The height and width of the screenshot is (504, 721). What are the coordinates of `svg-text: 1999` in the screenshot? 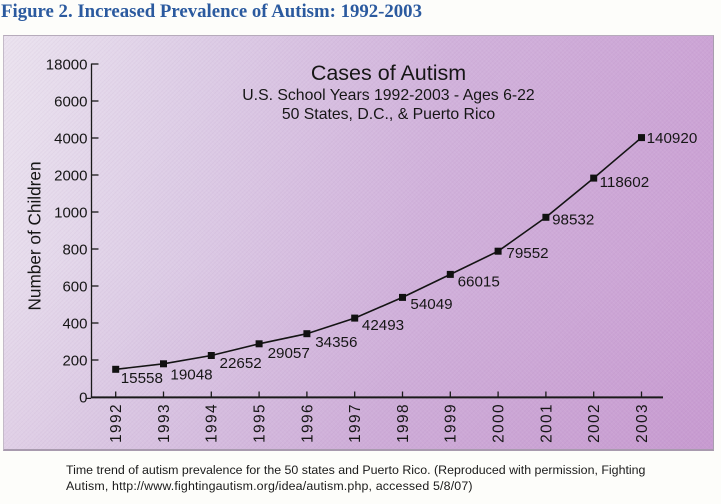 It's located at (451, 423).